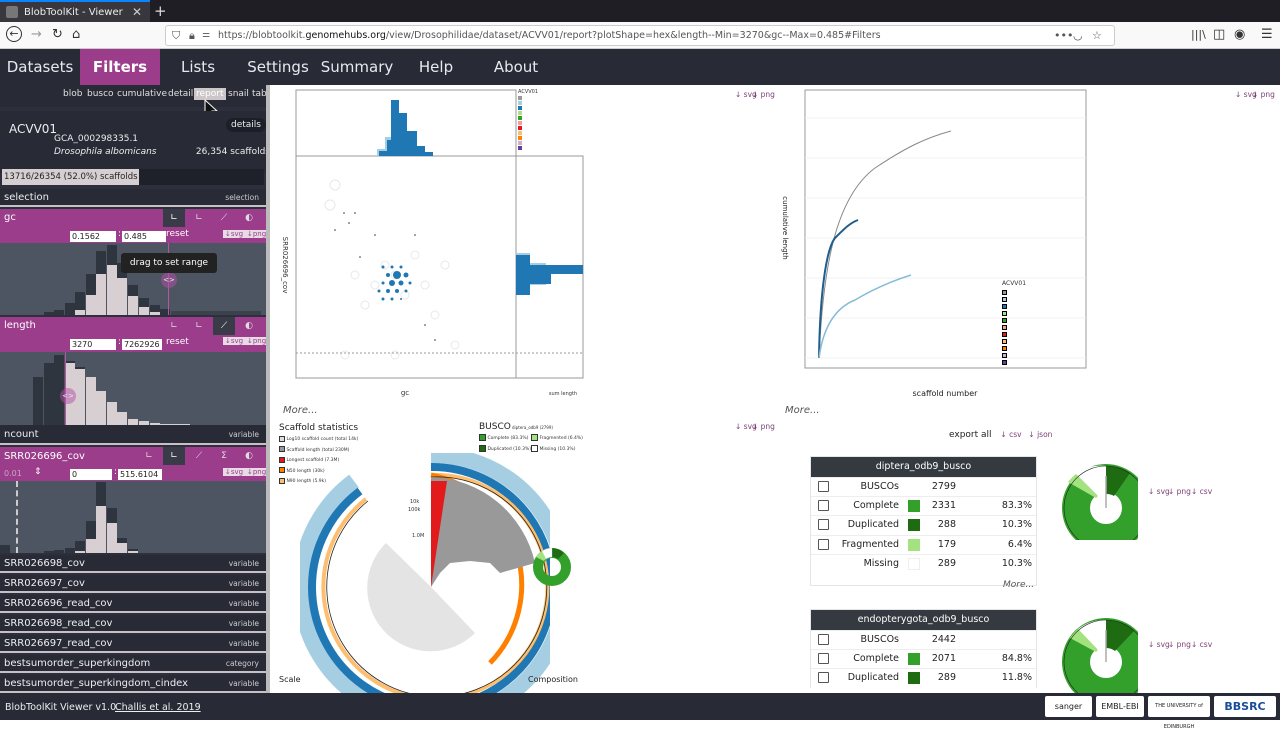 This screenshot has height=738, width=1280. I want to click on view-tab-report: report, so click(210, 94).